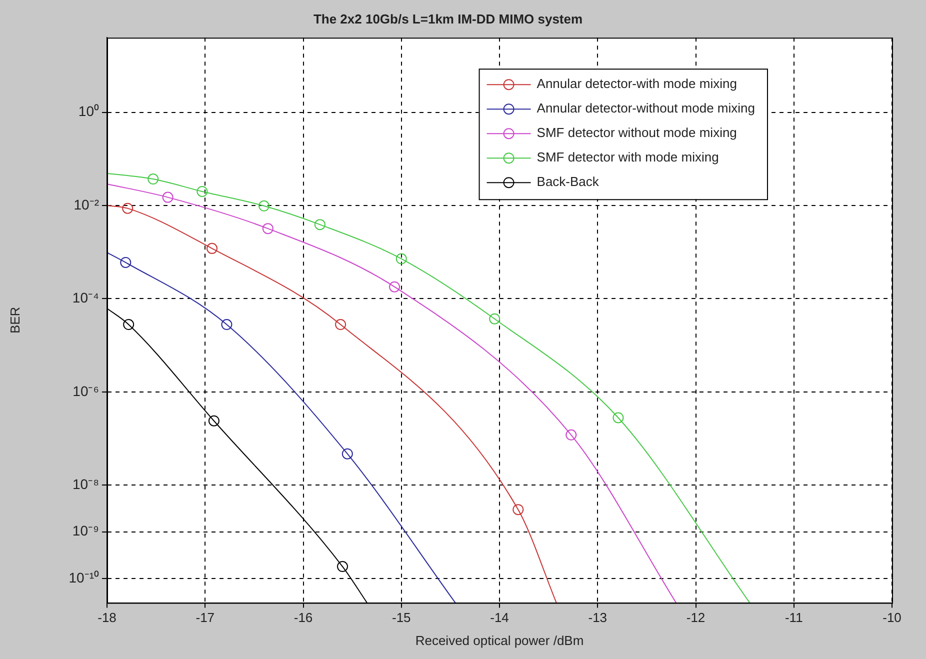 The image size is (926, 659). Describe the element at coordinates (303, 618) in the screenshot. I see `x-tick-label: -16` at that location.